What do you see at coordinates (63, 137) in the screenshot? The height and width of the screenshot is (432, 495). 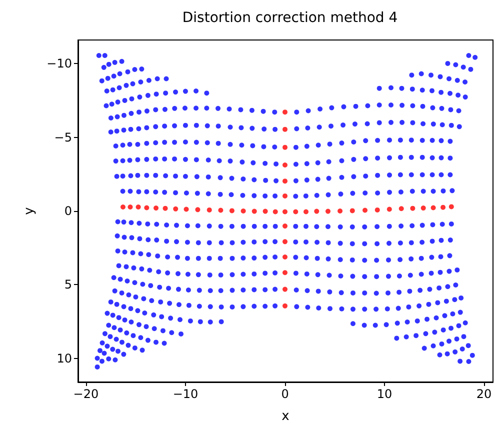 I see `y-tick-label: −5` at bounding box center [63, 137].